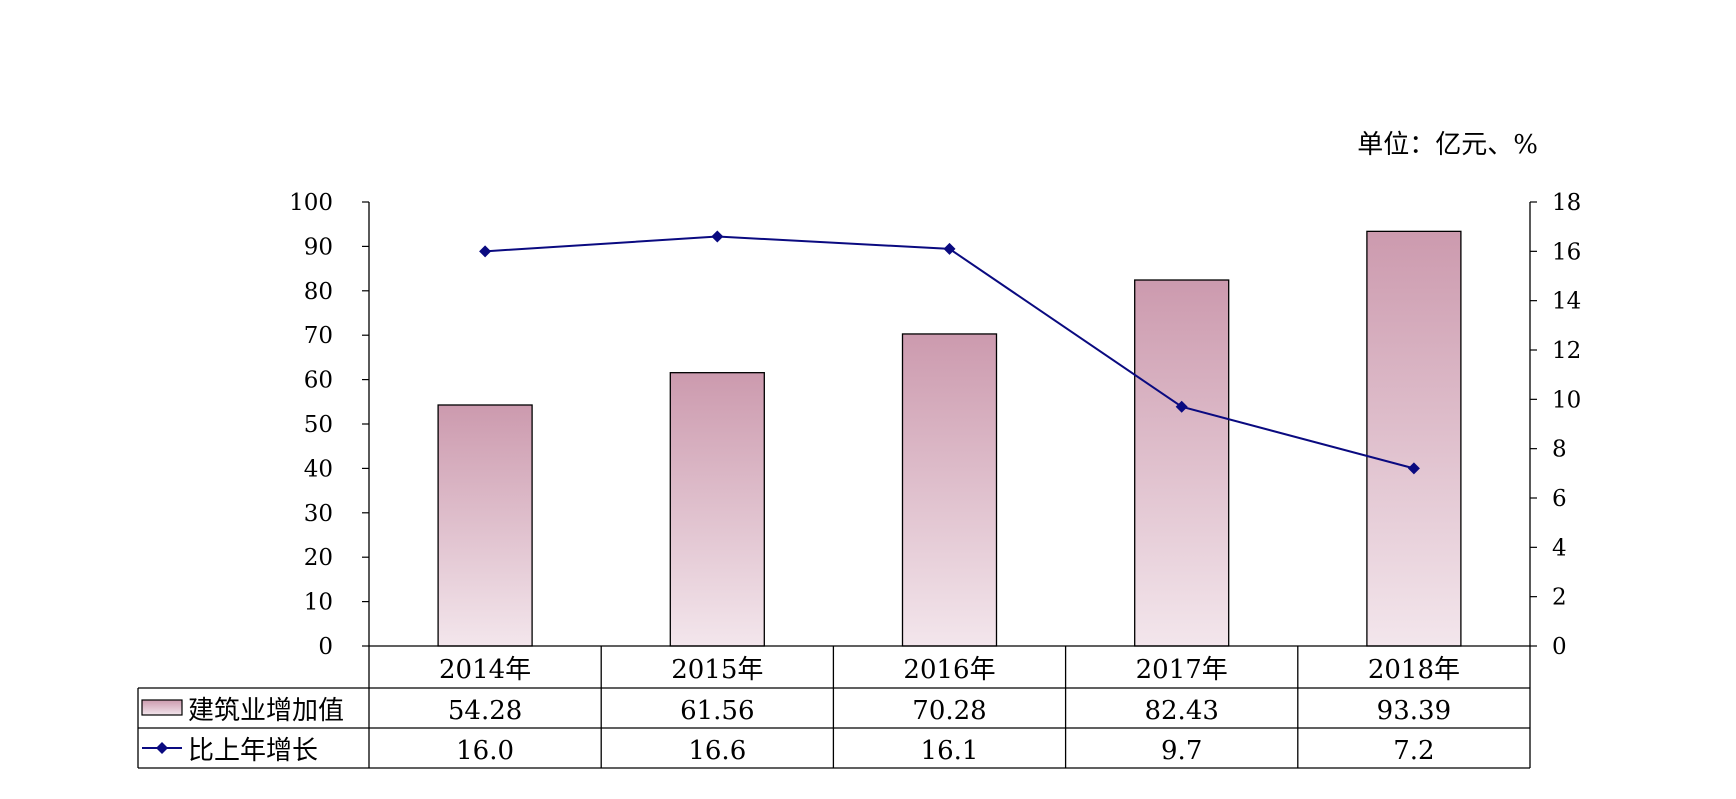 The height and width of the screenshot is (799, 1736). Describe the element at coordinates (1566, 203) in the screenshot. I see `y-right-tick-label: 18` at that location.